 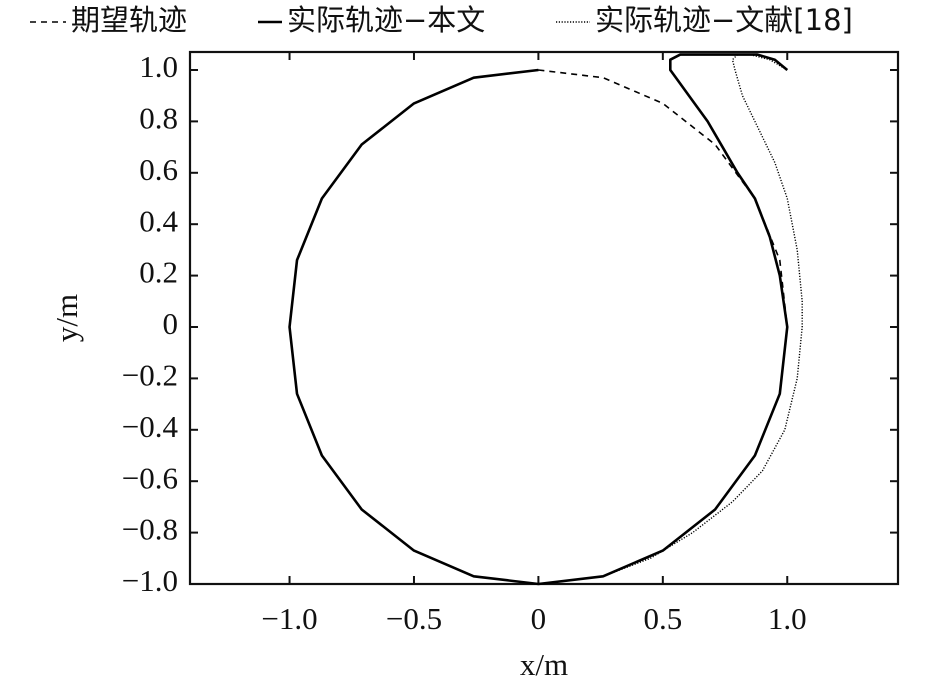 I want to click on y-axis-label: y/m, so click(x=66, y=318).